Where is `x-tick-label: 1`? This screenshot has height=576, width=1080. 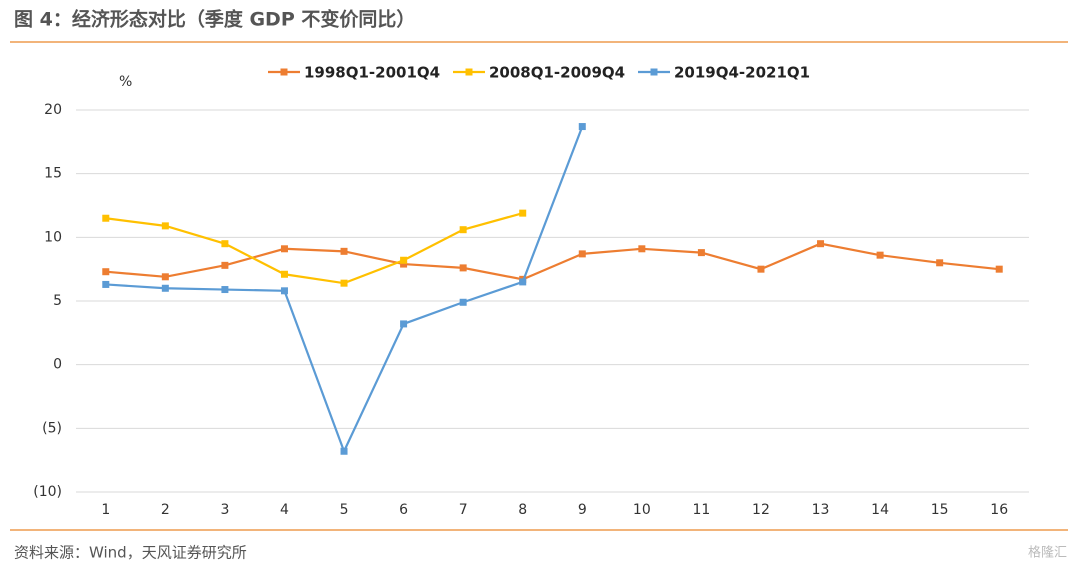 x-tick-label: 1 is located at coordinates (105, 510).